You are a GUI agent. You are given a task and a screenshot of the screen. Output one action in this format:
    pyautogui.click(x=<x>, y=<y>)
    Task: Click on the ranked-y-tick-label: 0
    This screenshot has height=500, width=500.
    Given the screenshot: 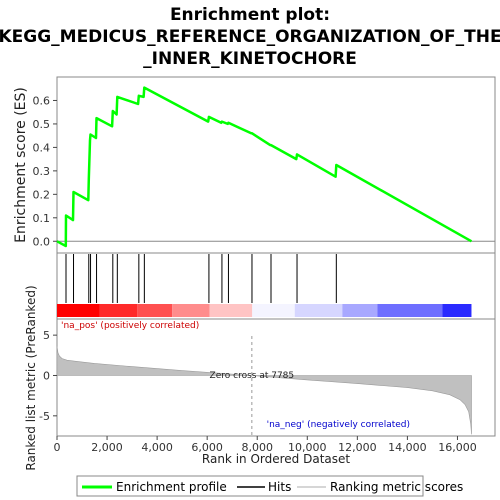 What is the action you would take?
    pyautogui.click(x=46, y=375)
    